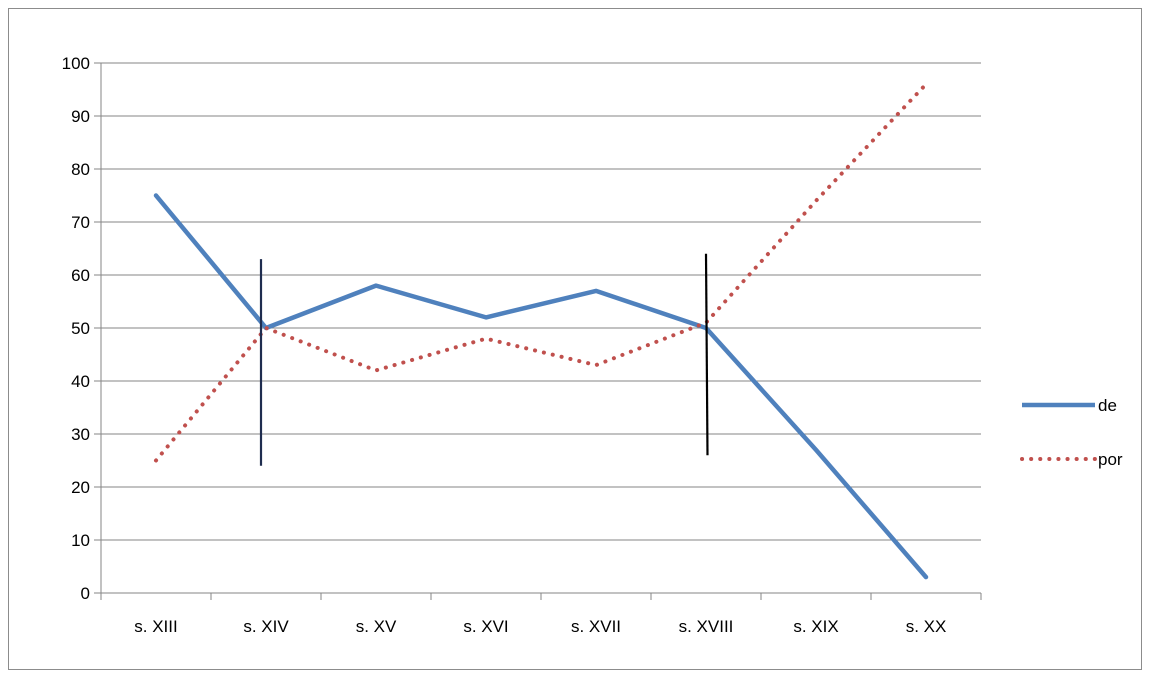  I want to click on x-tick-label: s. XIII, so click(155, 626).